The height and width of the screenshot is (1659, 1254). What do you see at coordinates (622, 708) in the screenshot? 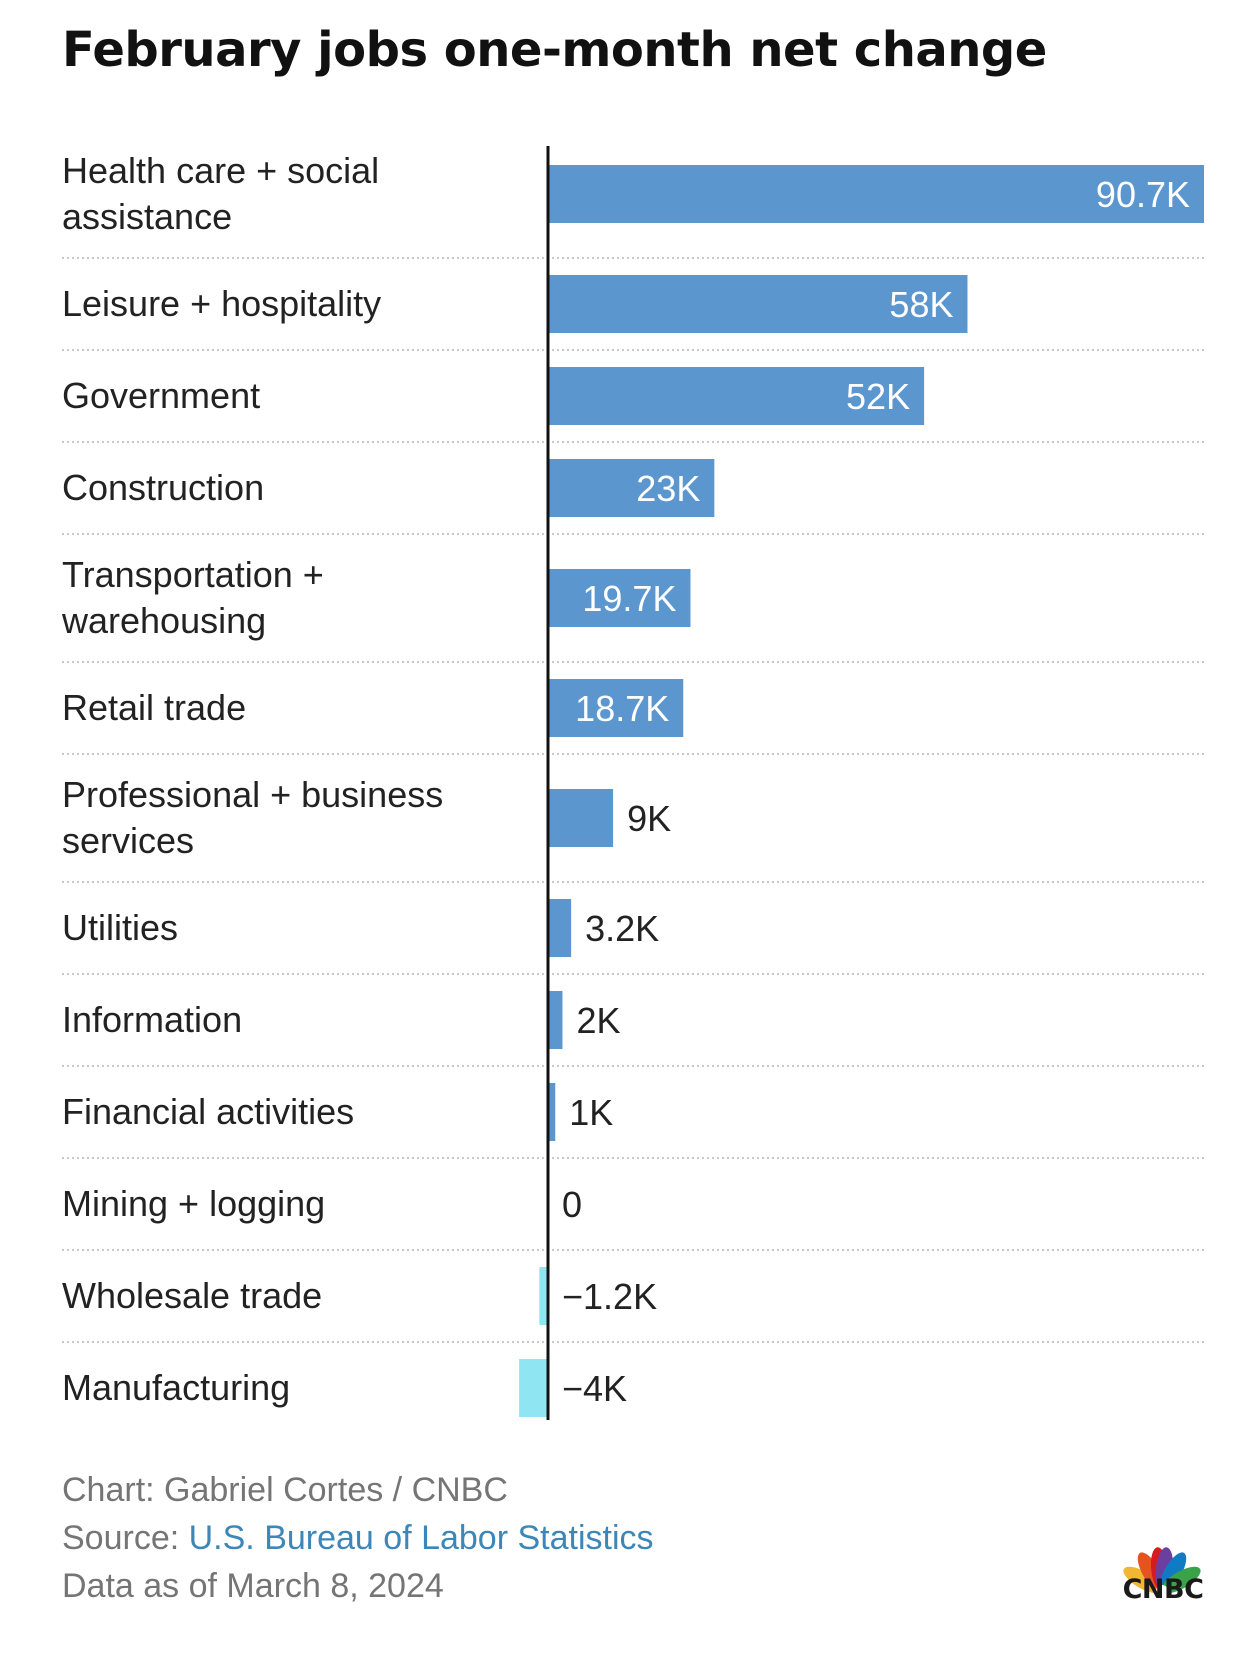
I see `data-label: 18.7K` at bounding box center [622, 708].